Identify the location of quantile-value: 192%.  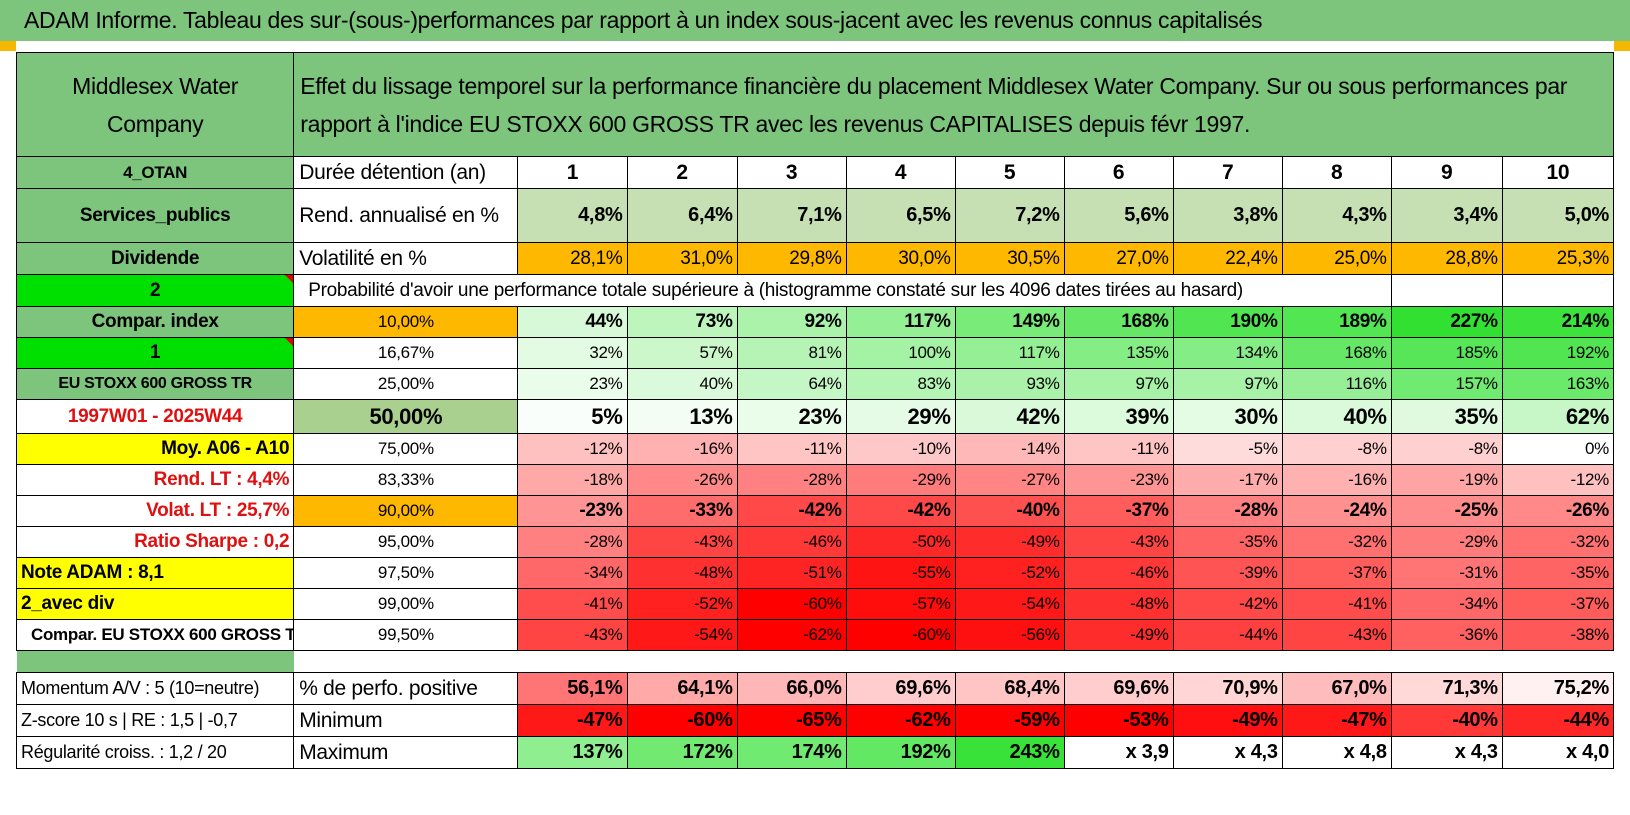
(1558, 353).